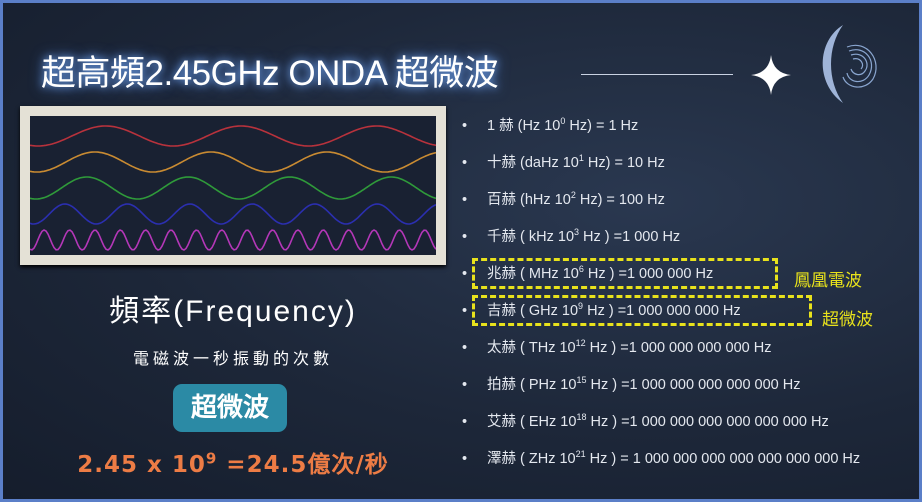  What do you see at coordinates (577, 232) in the screenshot?
I see `unit-exponent: 3` at bounding box center [577, 232].